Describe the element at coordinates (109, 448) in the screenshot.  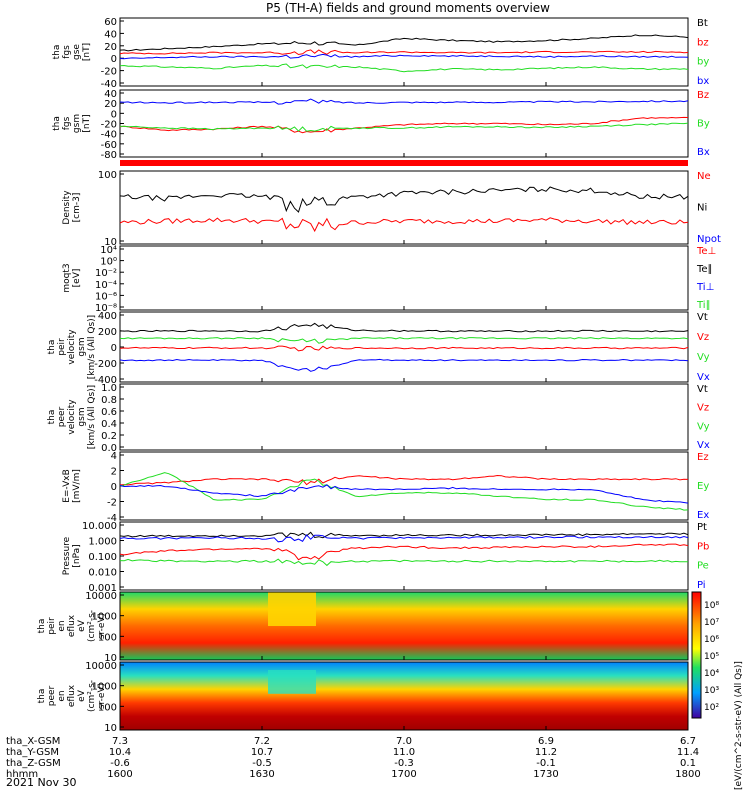
I see `y-tick-label: 0.0` at that location.